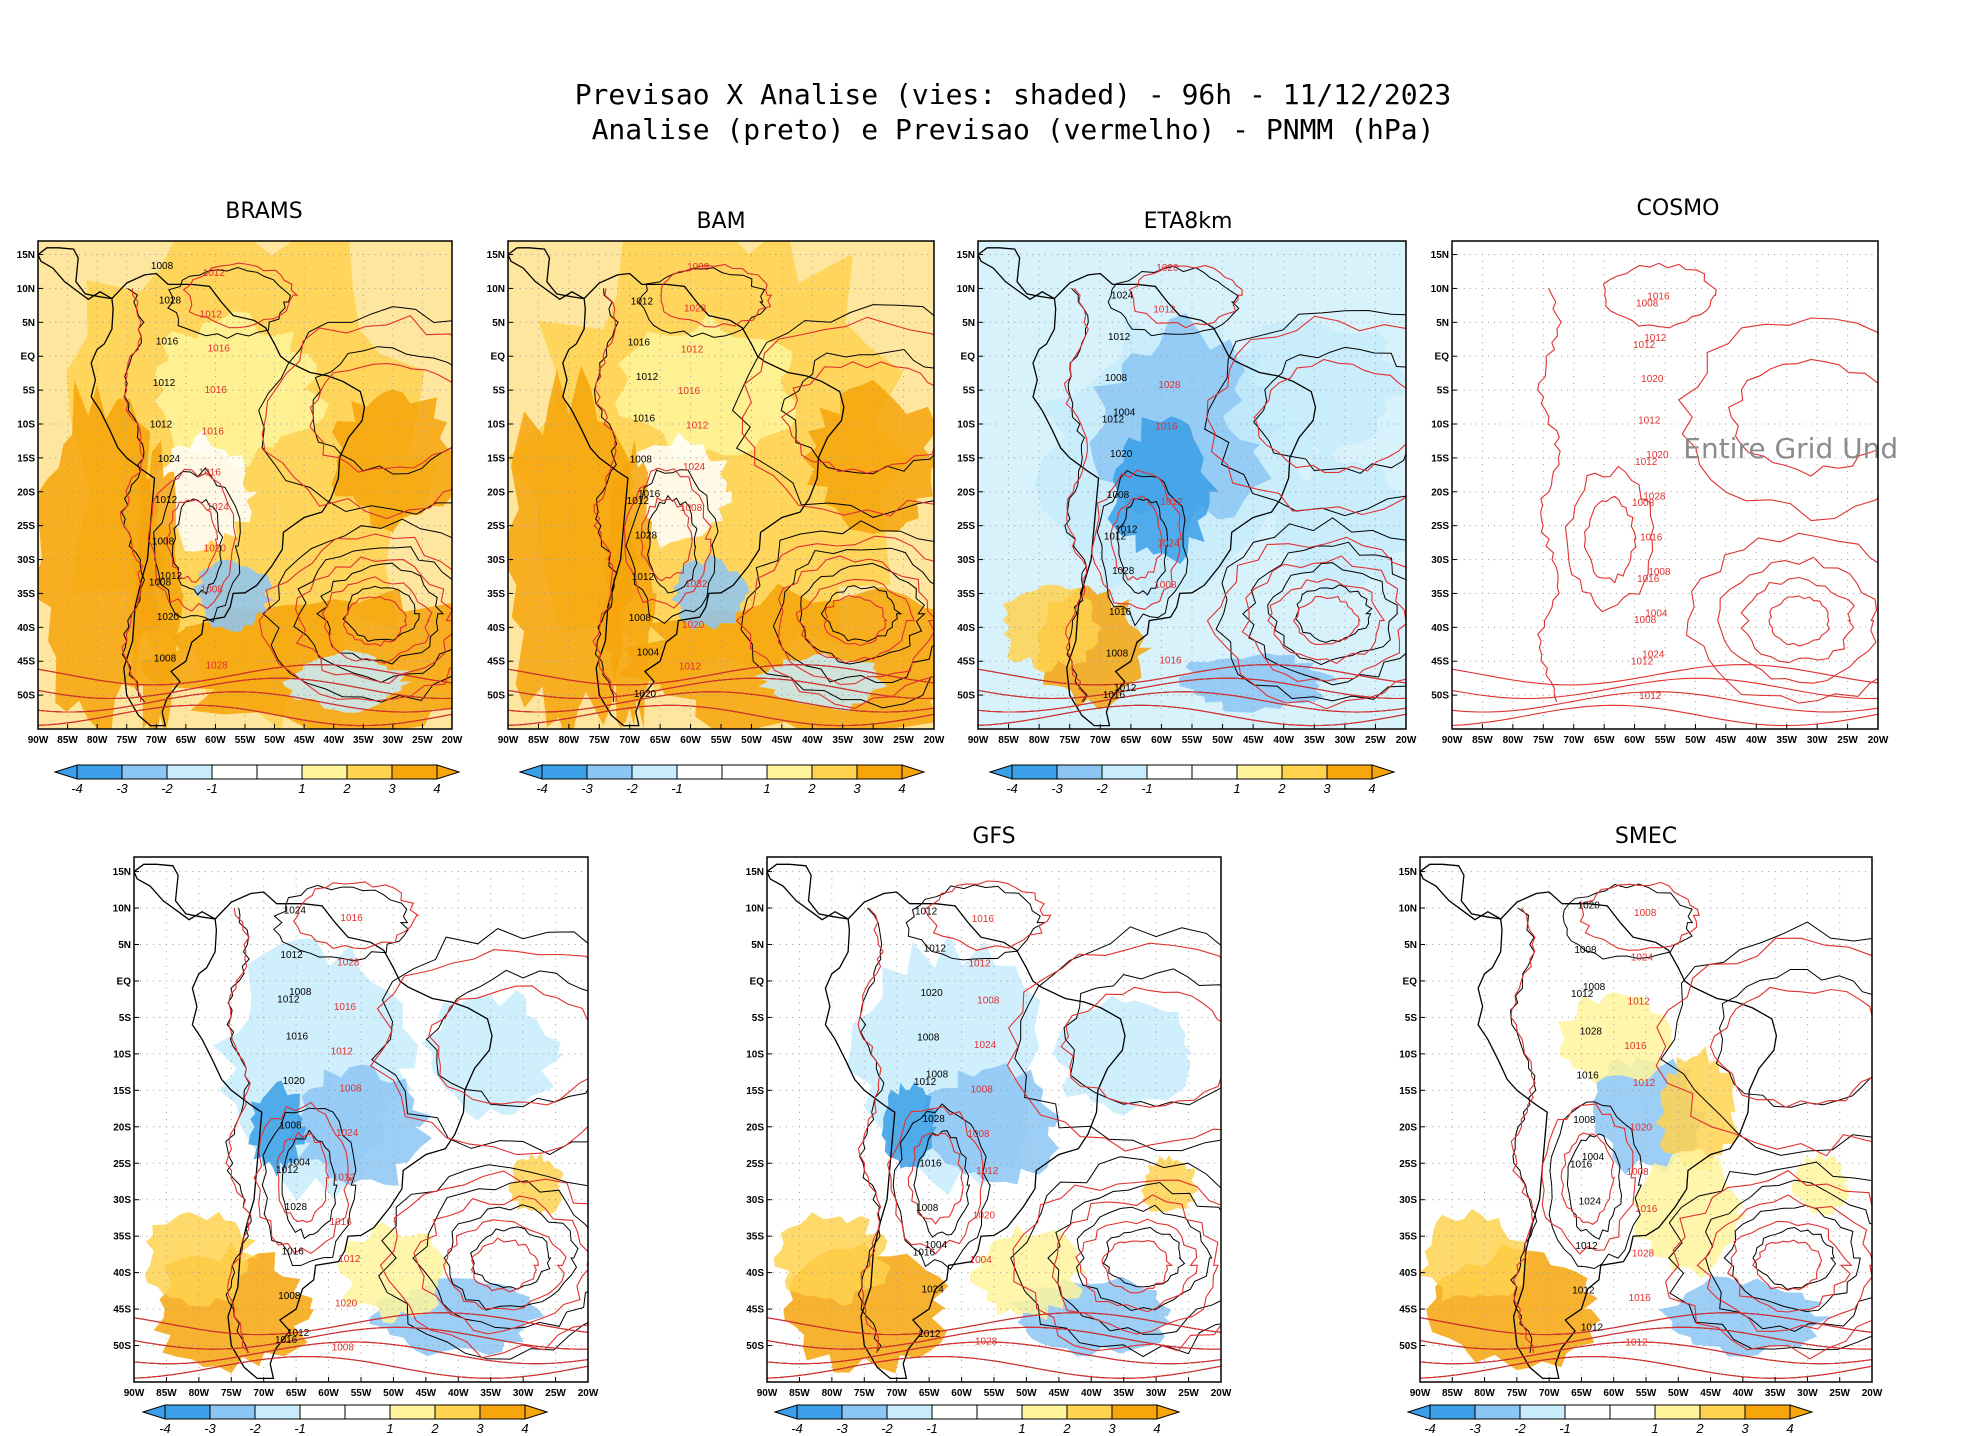 This screenshot has height=1436, width=1964. Describe the element at coordinates (873, 740) in the screenshot. I see `lon-tick-label: 30W` at that location.